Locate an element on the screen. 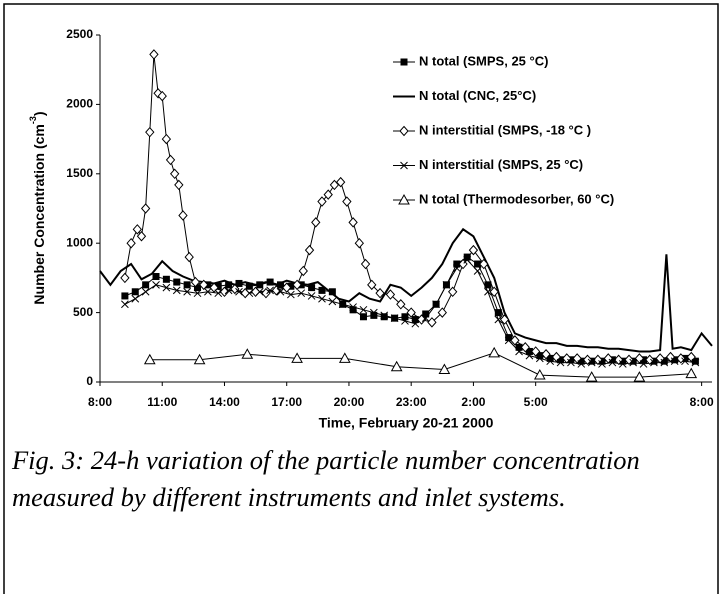 The image size is (722, 594). x-tick-label: 17:00 is located at coordinates (286, 402).